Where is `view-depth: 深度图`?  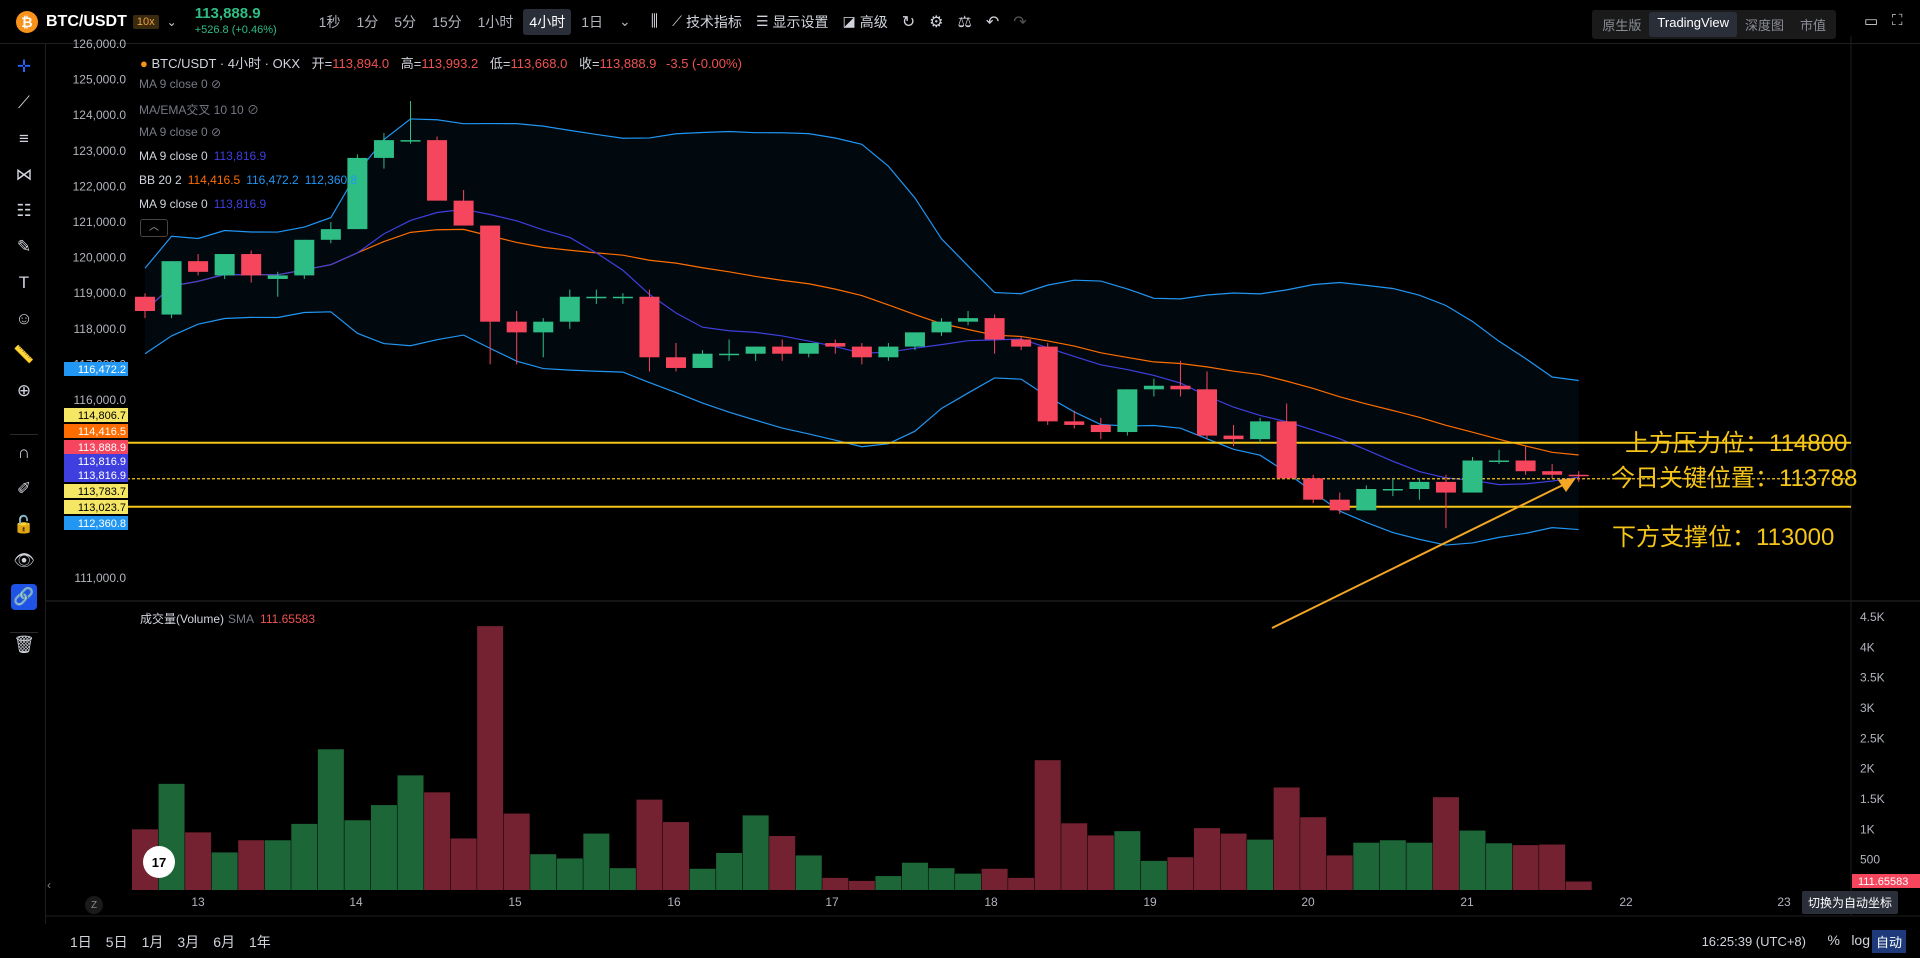
view-depth: 深度图 is located at coordinates (1764, 25).